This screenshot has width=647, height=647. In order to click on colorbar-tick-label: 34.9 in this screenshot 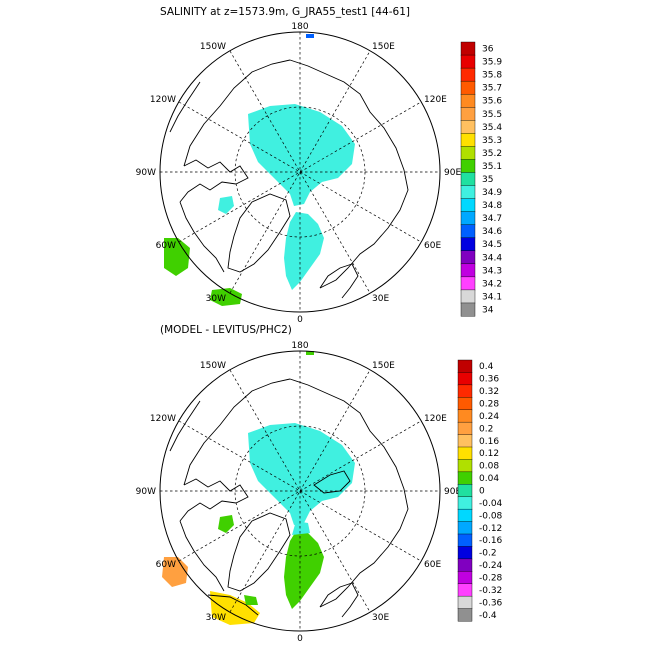, I will do `click(492, 193)`.